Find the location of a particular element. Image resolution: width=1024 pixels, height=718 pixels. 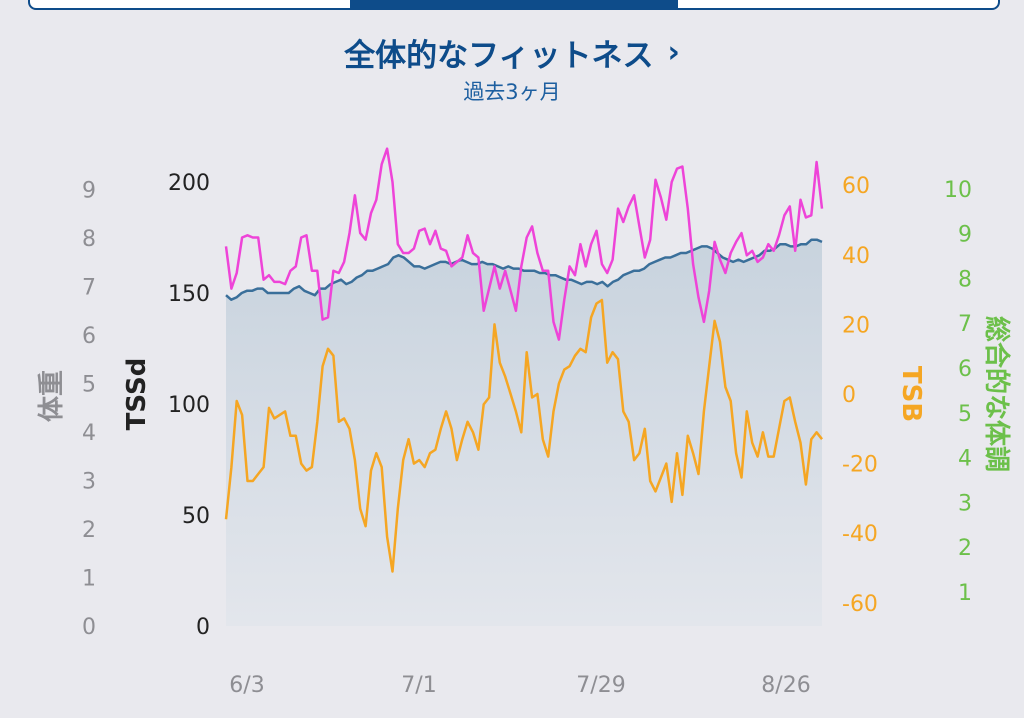

x-tick-label: 7/29 is located at coordinates (600, 685).